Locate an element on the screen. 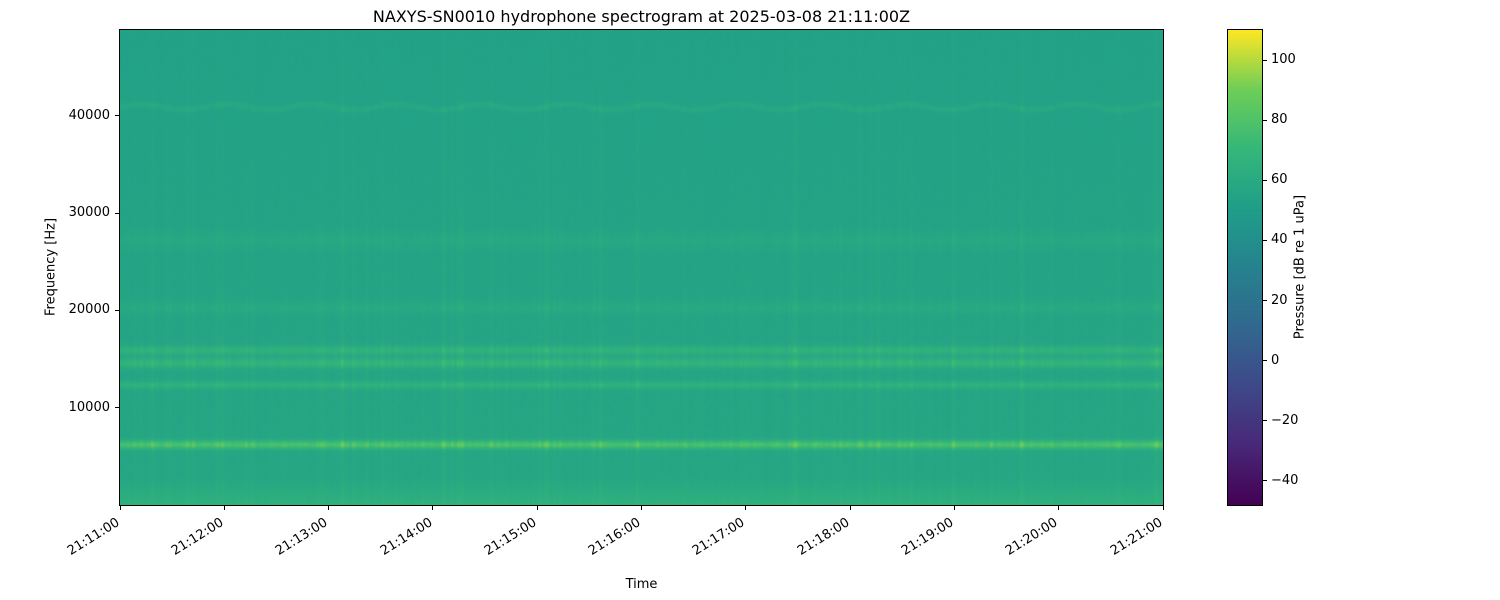 This screenshot has height=600, width=1500. y-axis-label: Frequency [Hz] is located at coordinates (51, 267).